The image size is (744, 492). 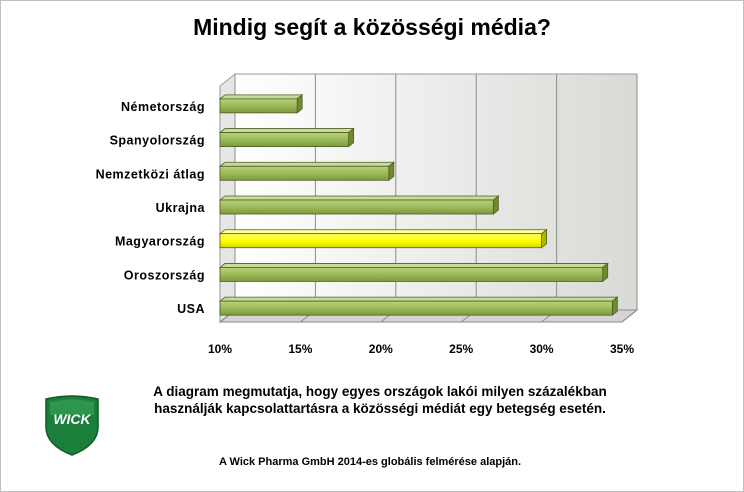 What do you see at coordinates (542, 349) in the screenshot?
I see `x-tick-label: 30%` at bounding box center [542, 349].